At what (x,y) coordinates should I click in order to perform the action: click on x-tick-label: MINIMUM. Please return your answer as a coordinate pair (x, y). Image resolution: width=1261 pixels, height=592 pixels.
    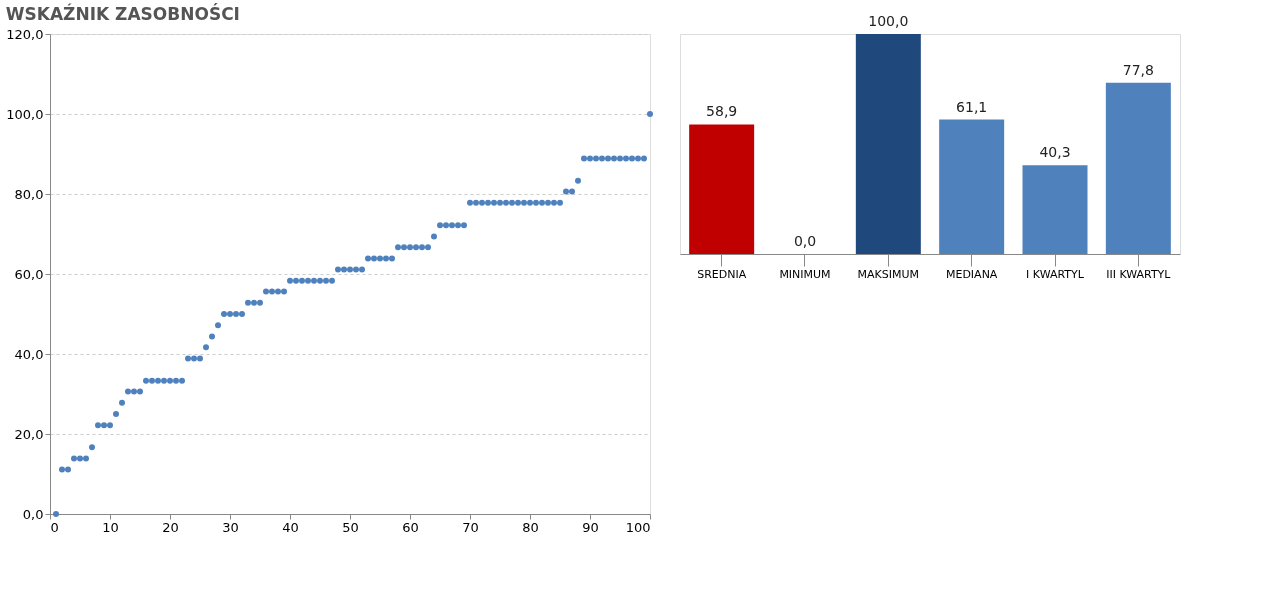
    Looking at the image, I should click on (805, 274).